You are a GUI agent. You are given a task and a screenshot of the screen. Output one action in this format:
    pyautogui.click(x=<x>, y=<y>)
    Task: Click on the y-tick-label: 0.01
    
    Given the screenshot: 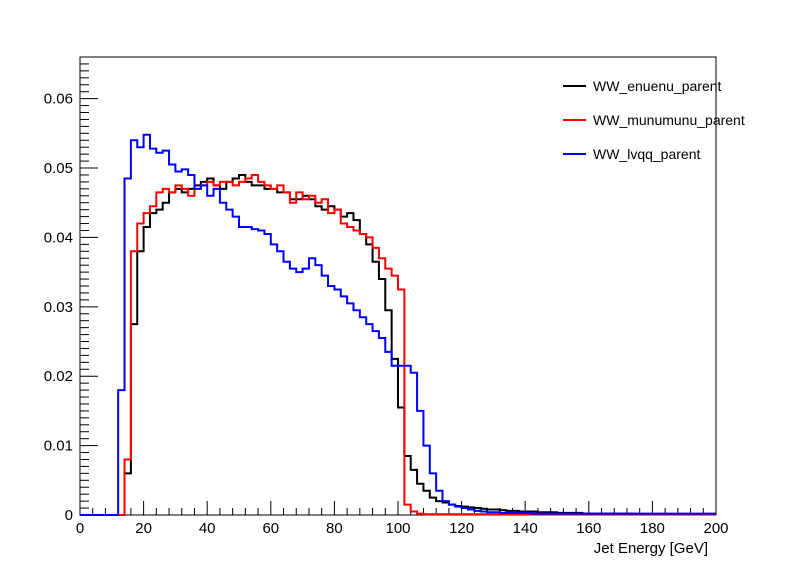 What is the action you would take?
    pyautogui.click(x=58, y=446)
    